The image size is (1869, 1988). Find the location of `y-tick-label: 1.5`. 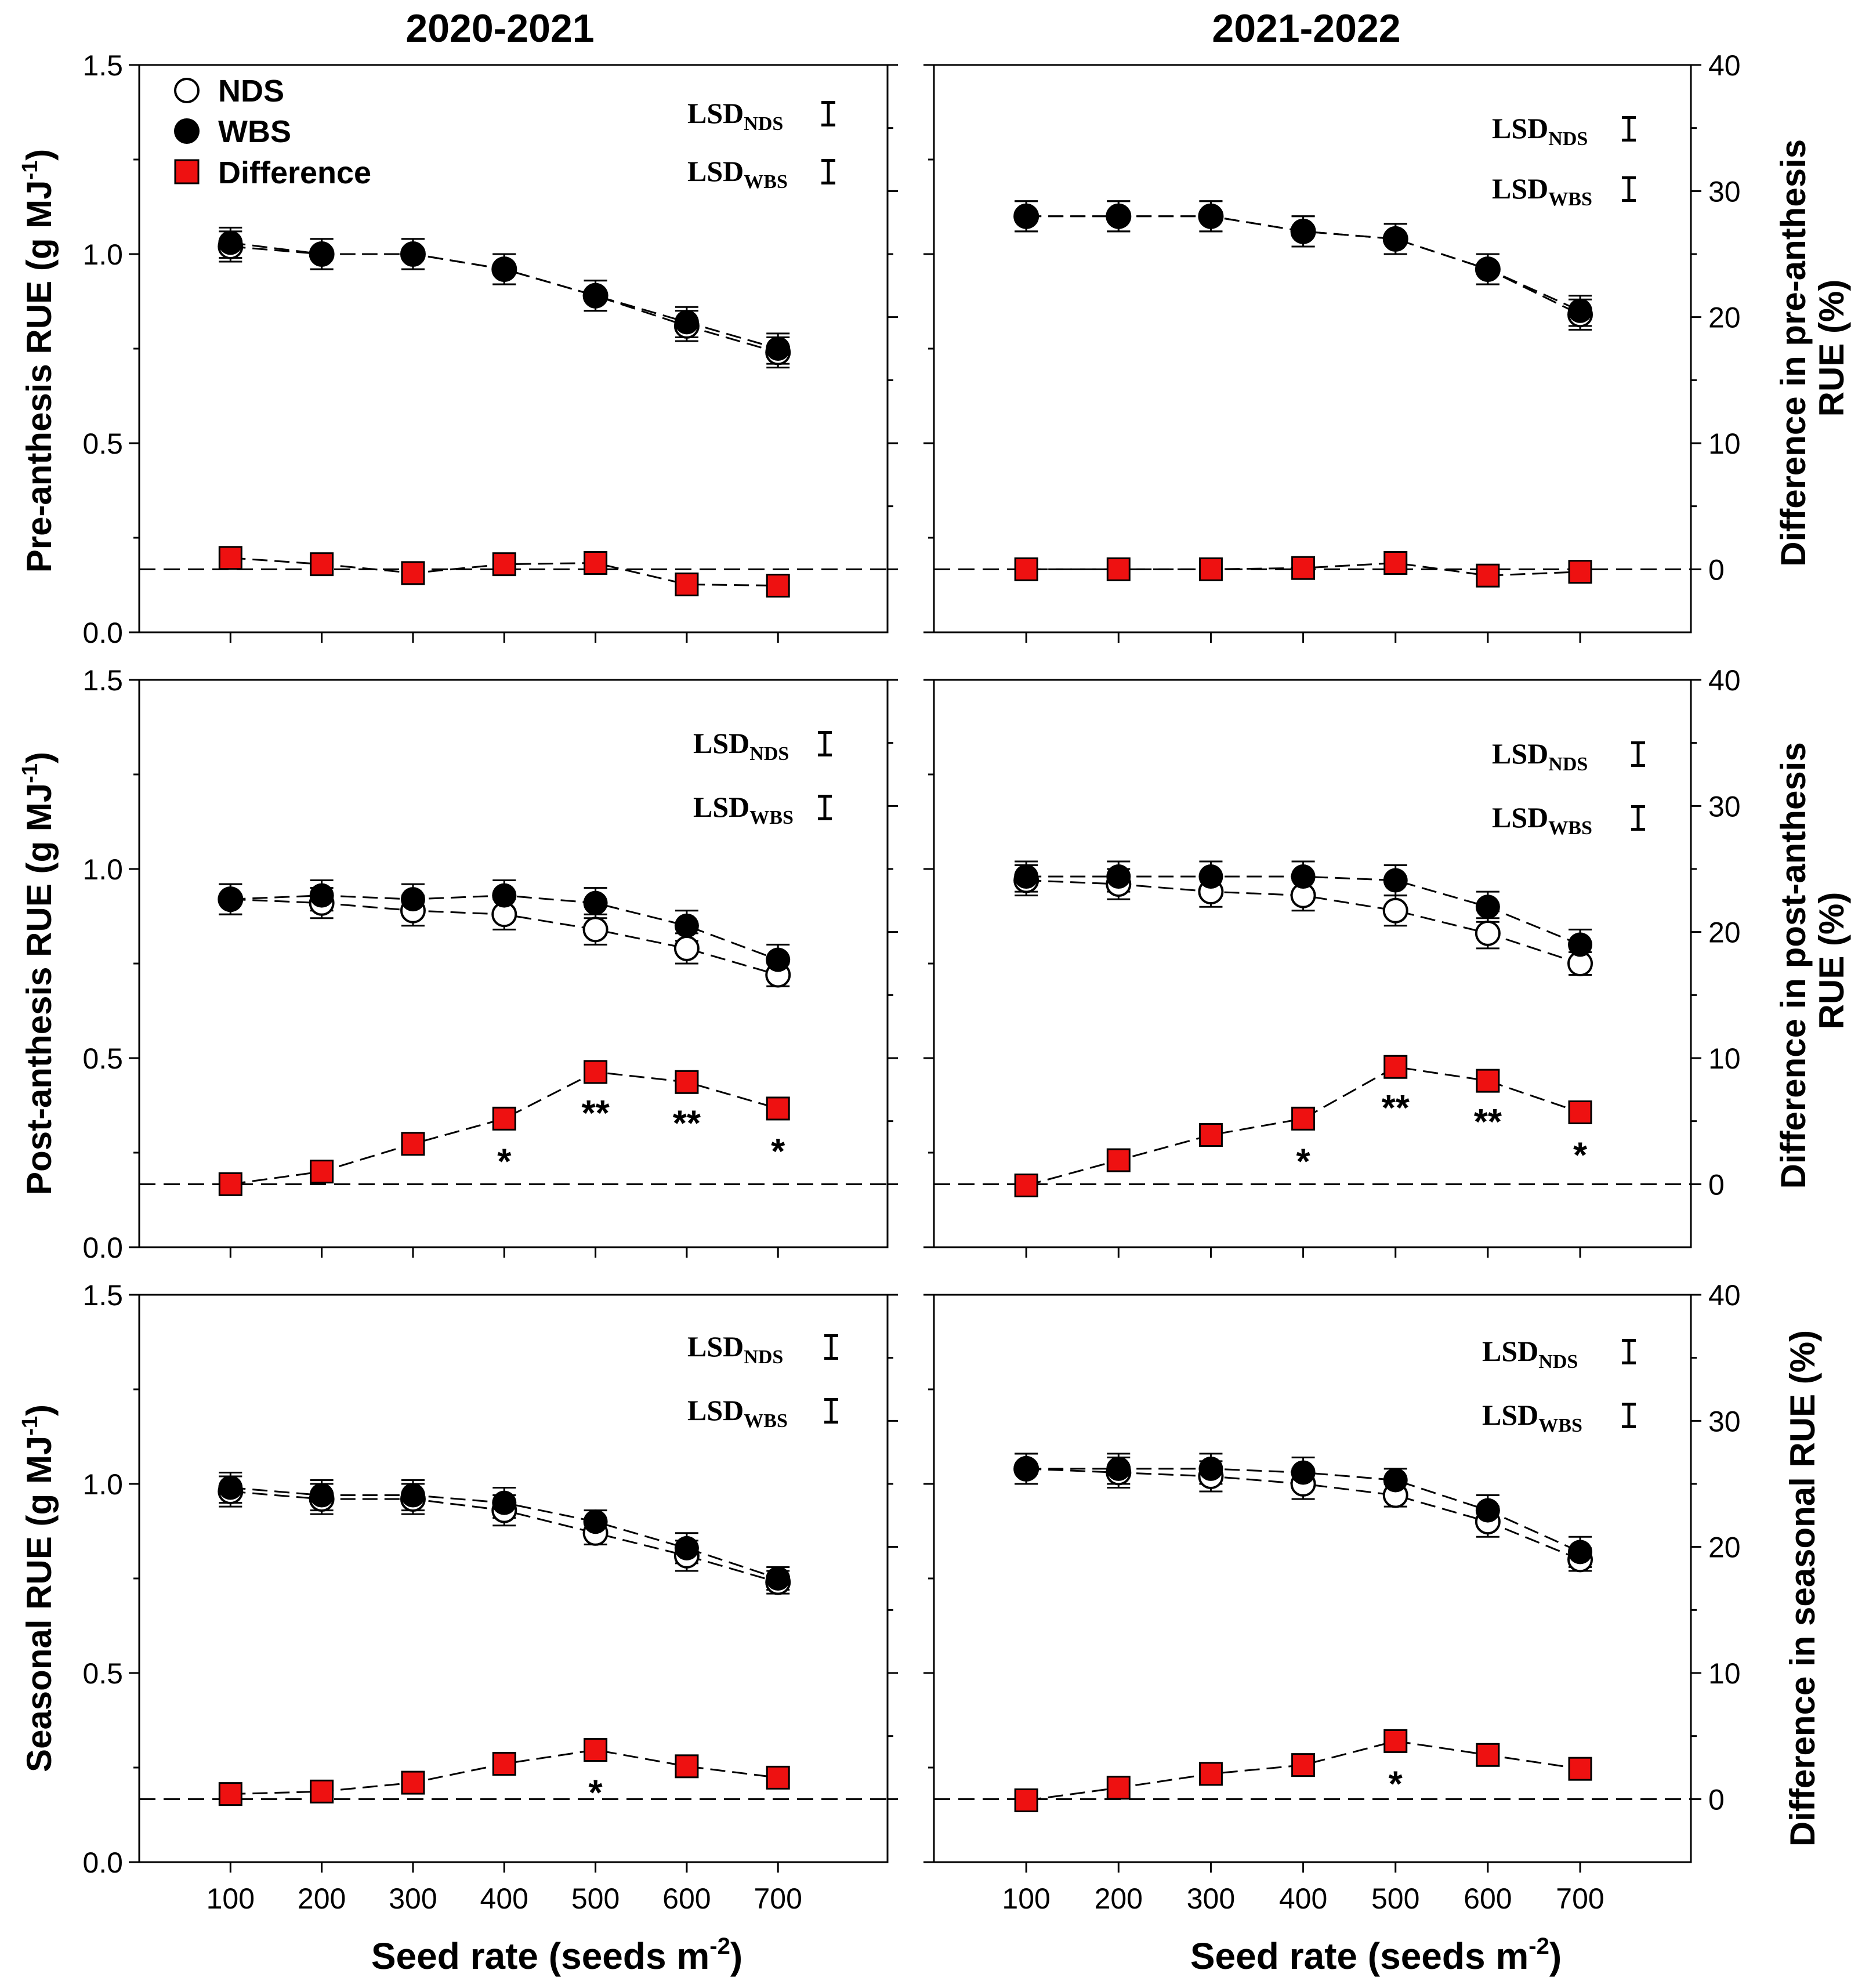

y-tick-label: 1.5 is located at coordinates (102, 681).